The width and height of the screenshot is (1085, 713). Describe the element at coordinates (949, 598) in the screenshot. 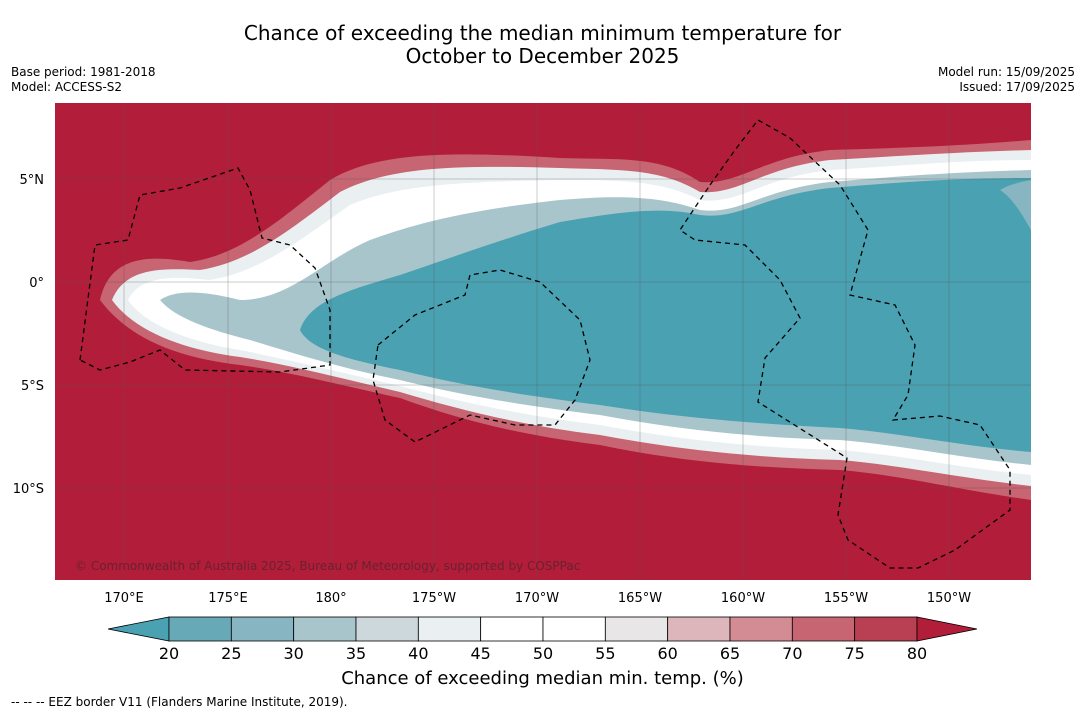

I see `longitude-label: 150°W` at that location.